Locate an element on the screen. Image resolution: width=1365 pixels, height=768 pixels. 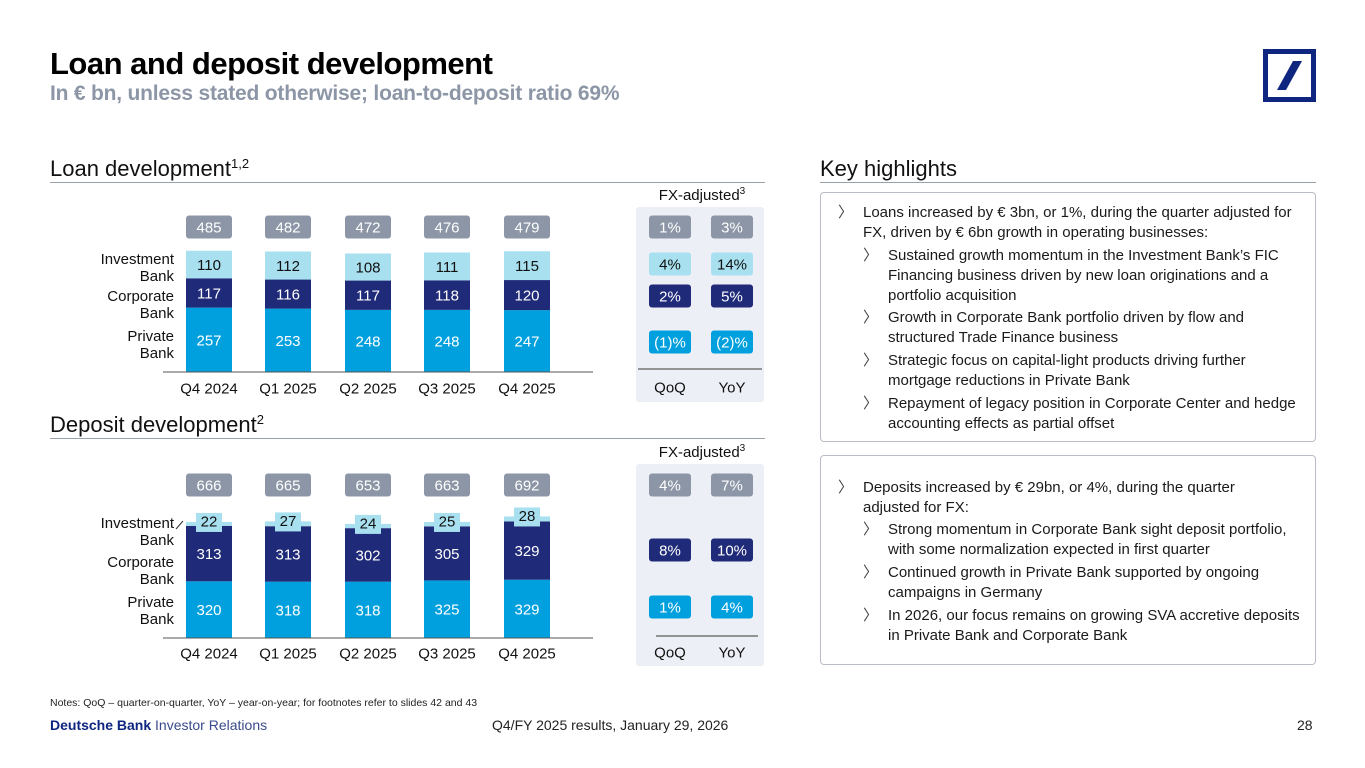
deposit-ib-leader-line is located at coordinates (179, 525).